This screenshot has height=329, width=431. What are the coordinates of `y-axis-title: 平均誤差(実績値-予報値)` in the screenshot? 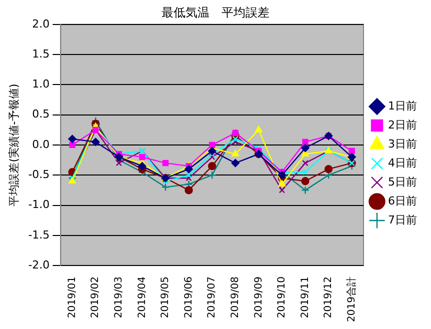 It's located at (13, 145).